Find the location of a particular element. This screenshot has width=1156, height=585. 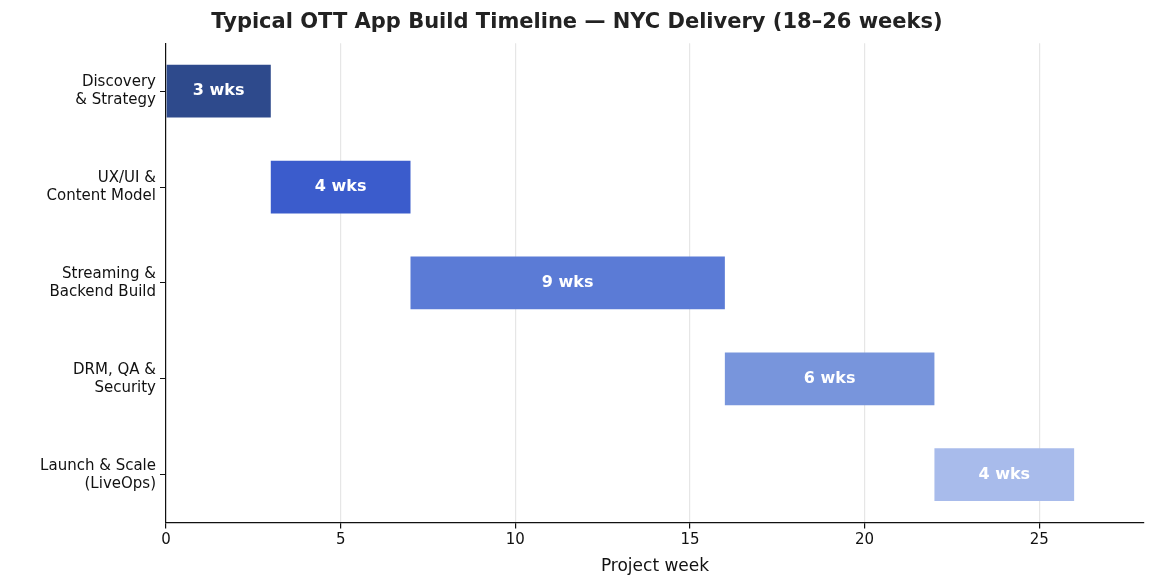

y-tick-label: Launch & Scale (LiveOps) is located at coordinates (98, 473).